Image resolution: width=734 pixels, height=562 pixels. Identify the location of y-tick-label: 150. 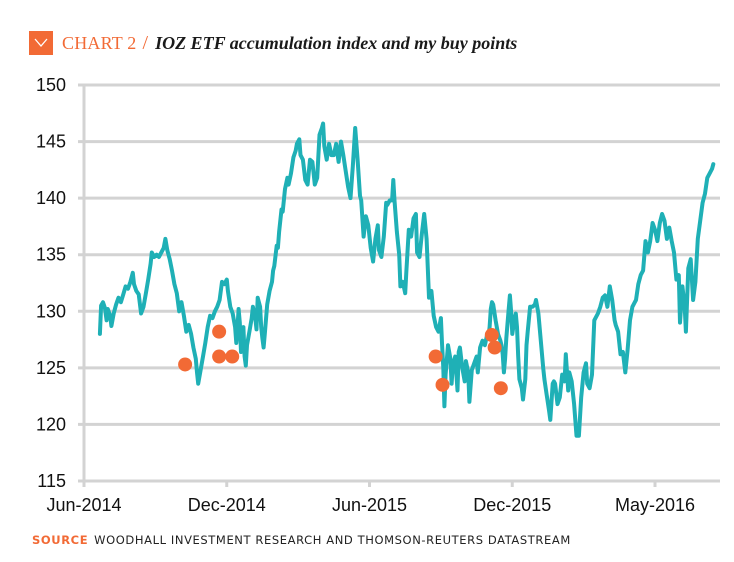
(51, 85).